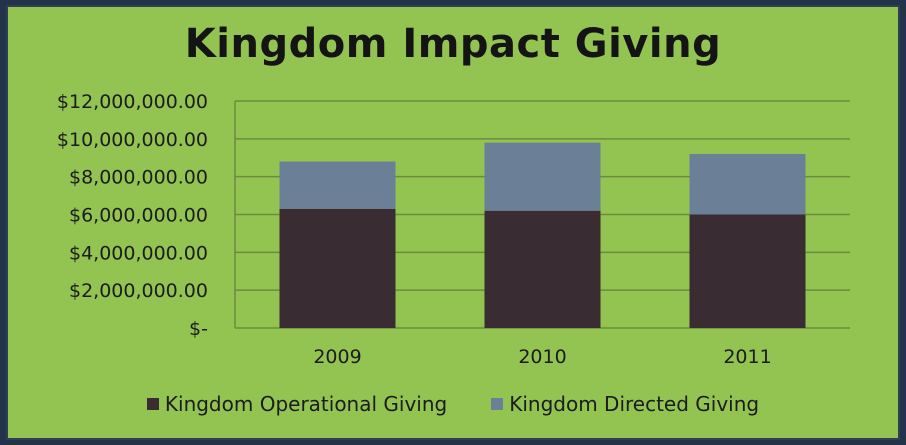  I want to click on x-tick-label: 2009, so click(337, 357).